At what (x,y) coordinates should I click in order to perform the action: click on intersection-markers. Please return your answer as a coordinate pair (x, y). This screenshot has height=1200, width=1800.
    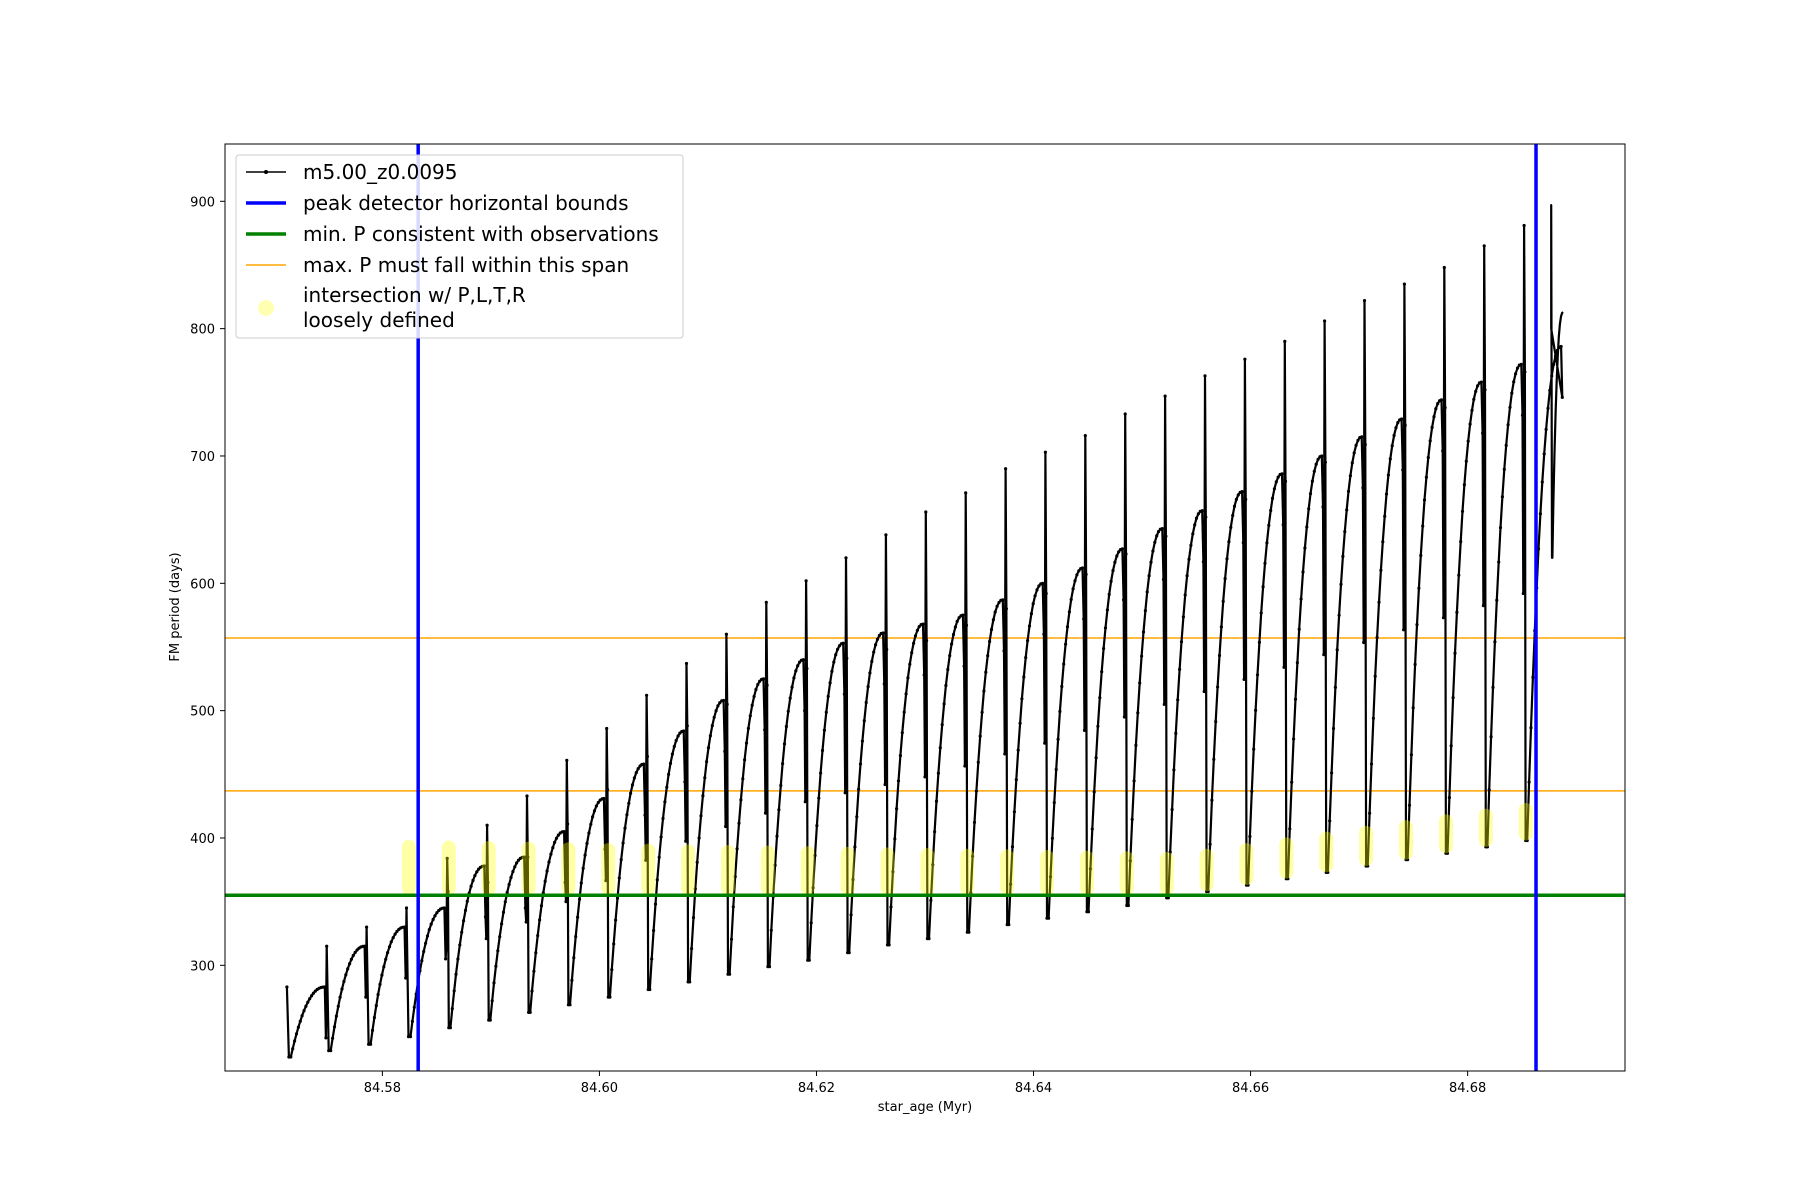
    Looking at the image, I should click on (967, 849).